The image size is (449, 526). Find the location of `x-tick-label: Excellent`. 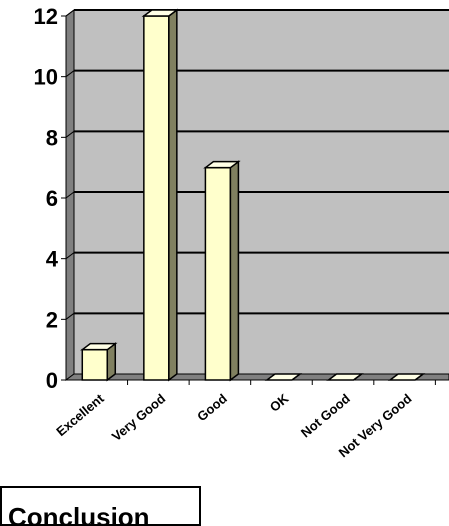

x-tick-label: Excellent is located at coordinates (80, 414).